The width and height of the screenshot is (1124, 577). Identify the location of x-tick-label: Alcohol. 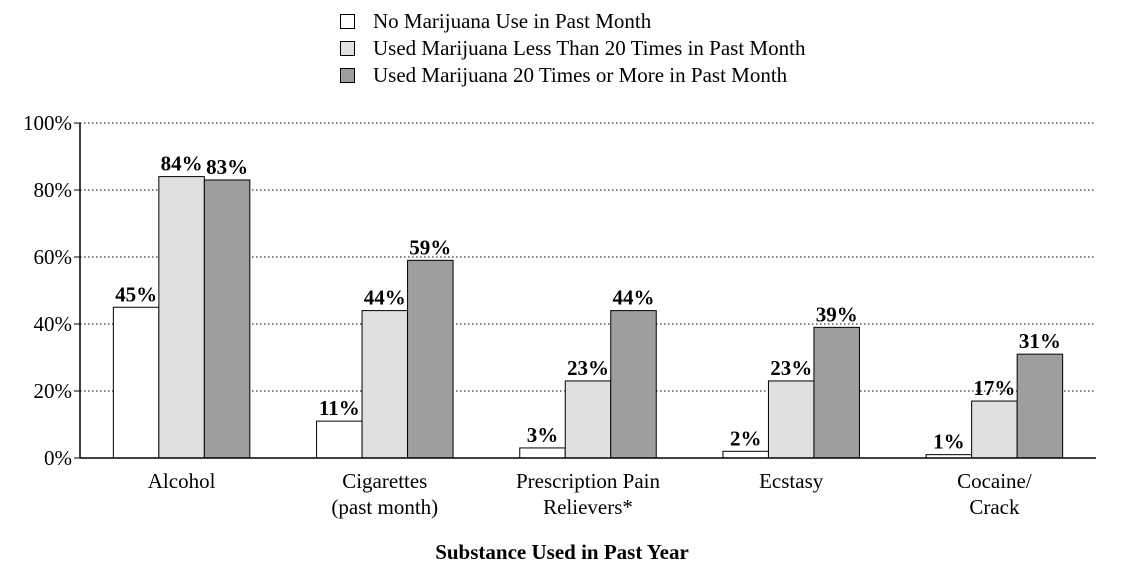
(182, 481).